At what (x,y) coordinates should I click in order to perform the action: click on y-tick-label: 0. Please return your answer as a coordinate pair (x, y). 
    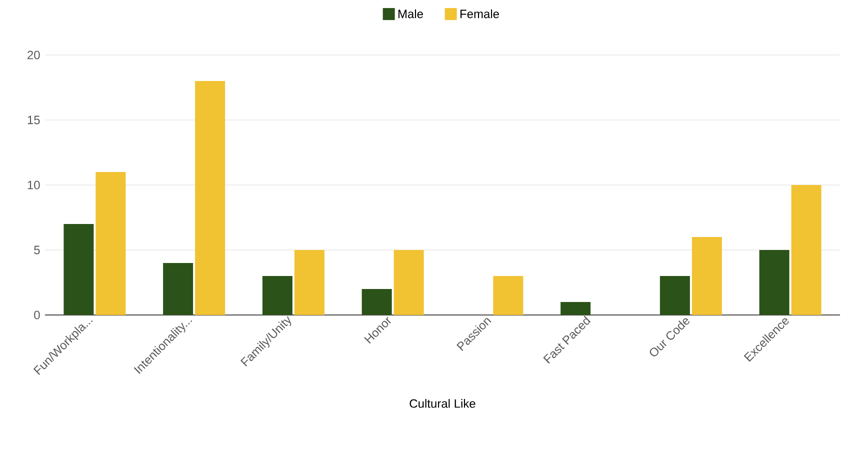
    Looking at the image, I should click on (37, 315).